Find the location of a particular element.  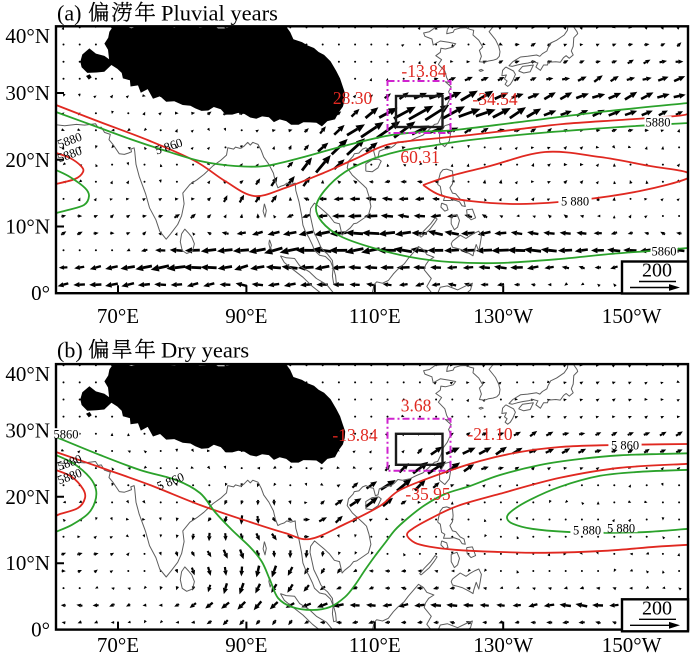

svg-text: -21.10 is located at coordinates (489, 434).